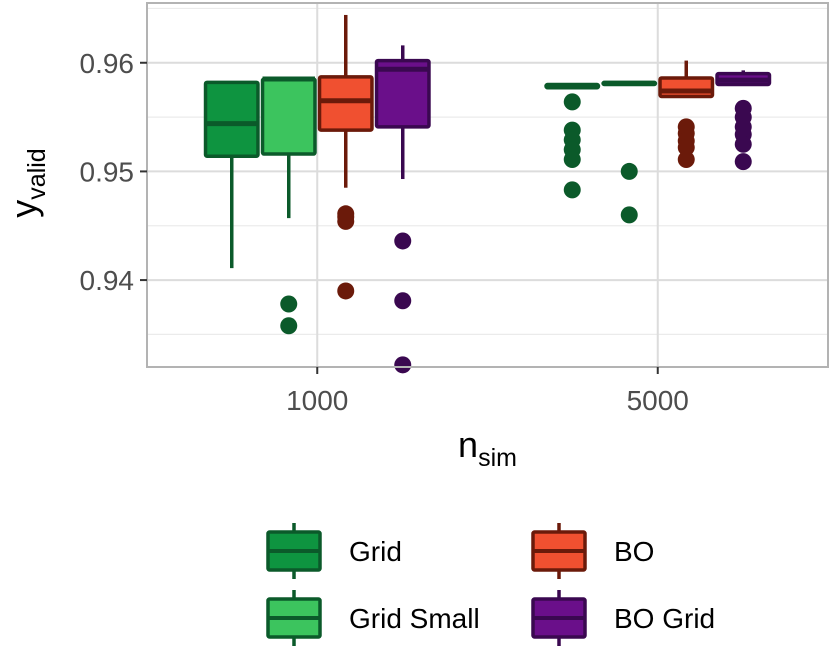  I want to click on y-axis-title-main: y, so click(23, 209).